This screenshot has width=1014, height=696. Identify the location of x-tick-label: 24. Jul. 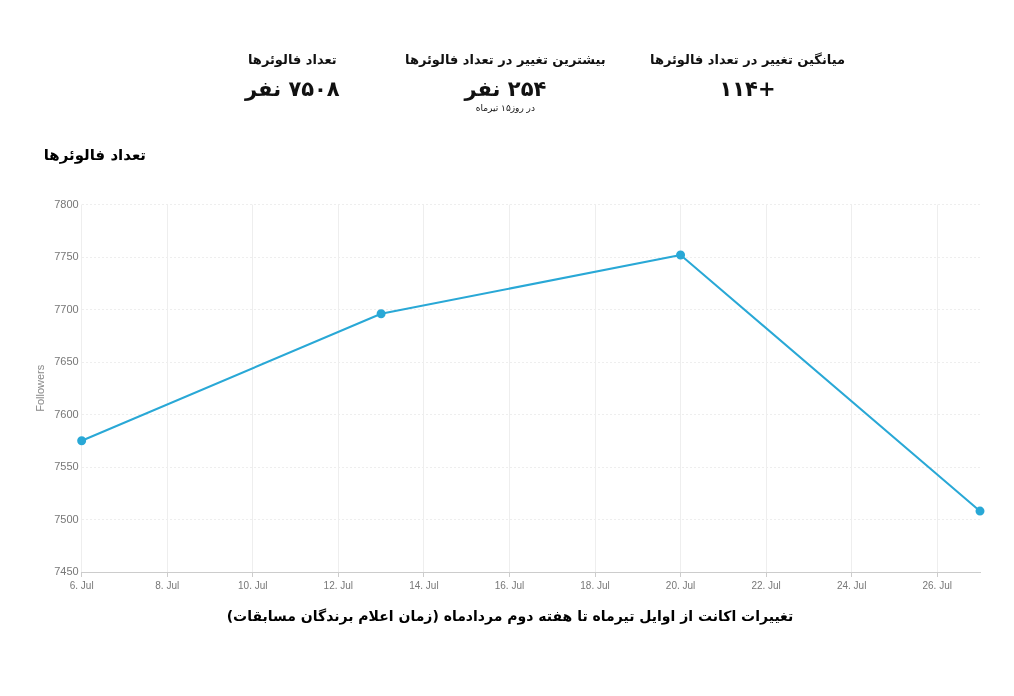
(851, 585).